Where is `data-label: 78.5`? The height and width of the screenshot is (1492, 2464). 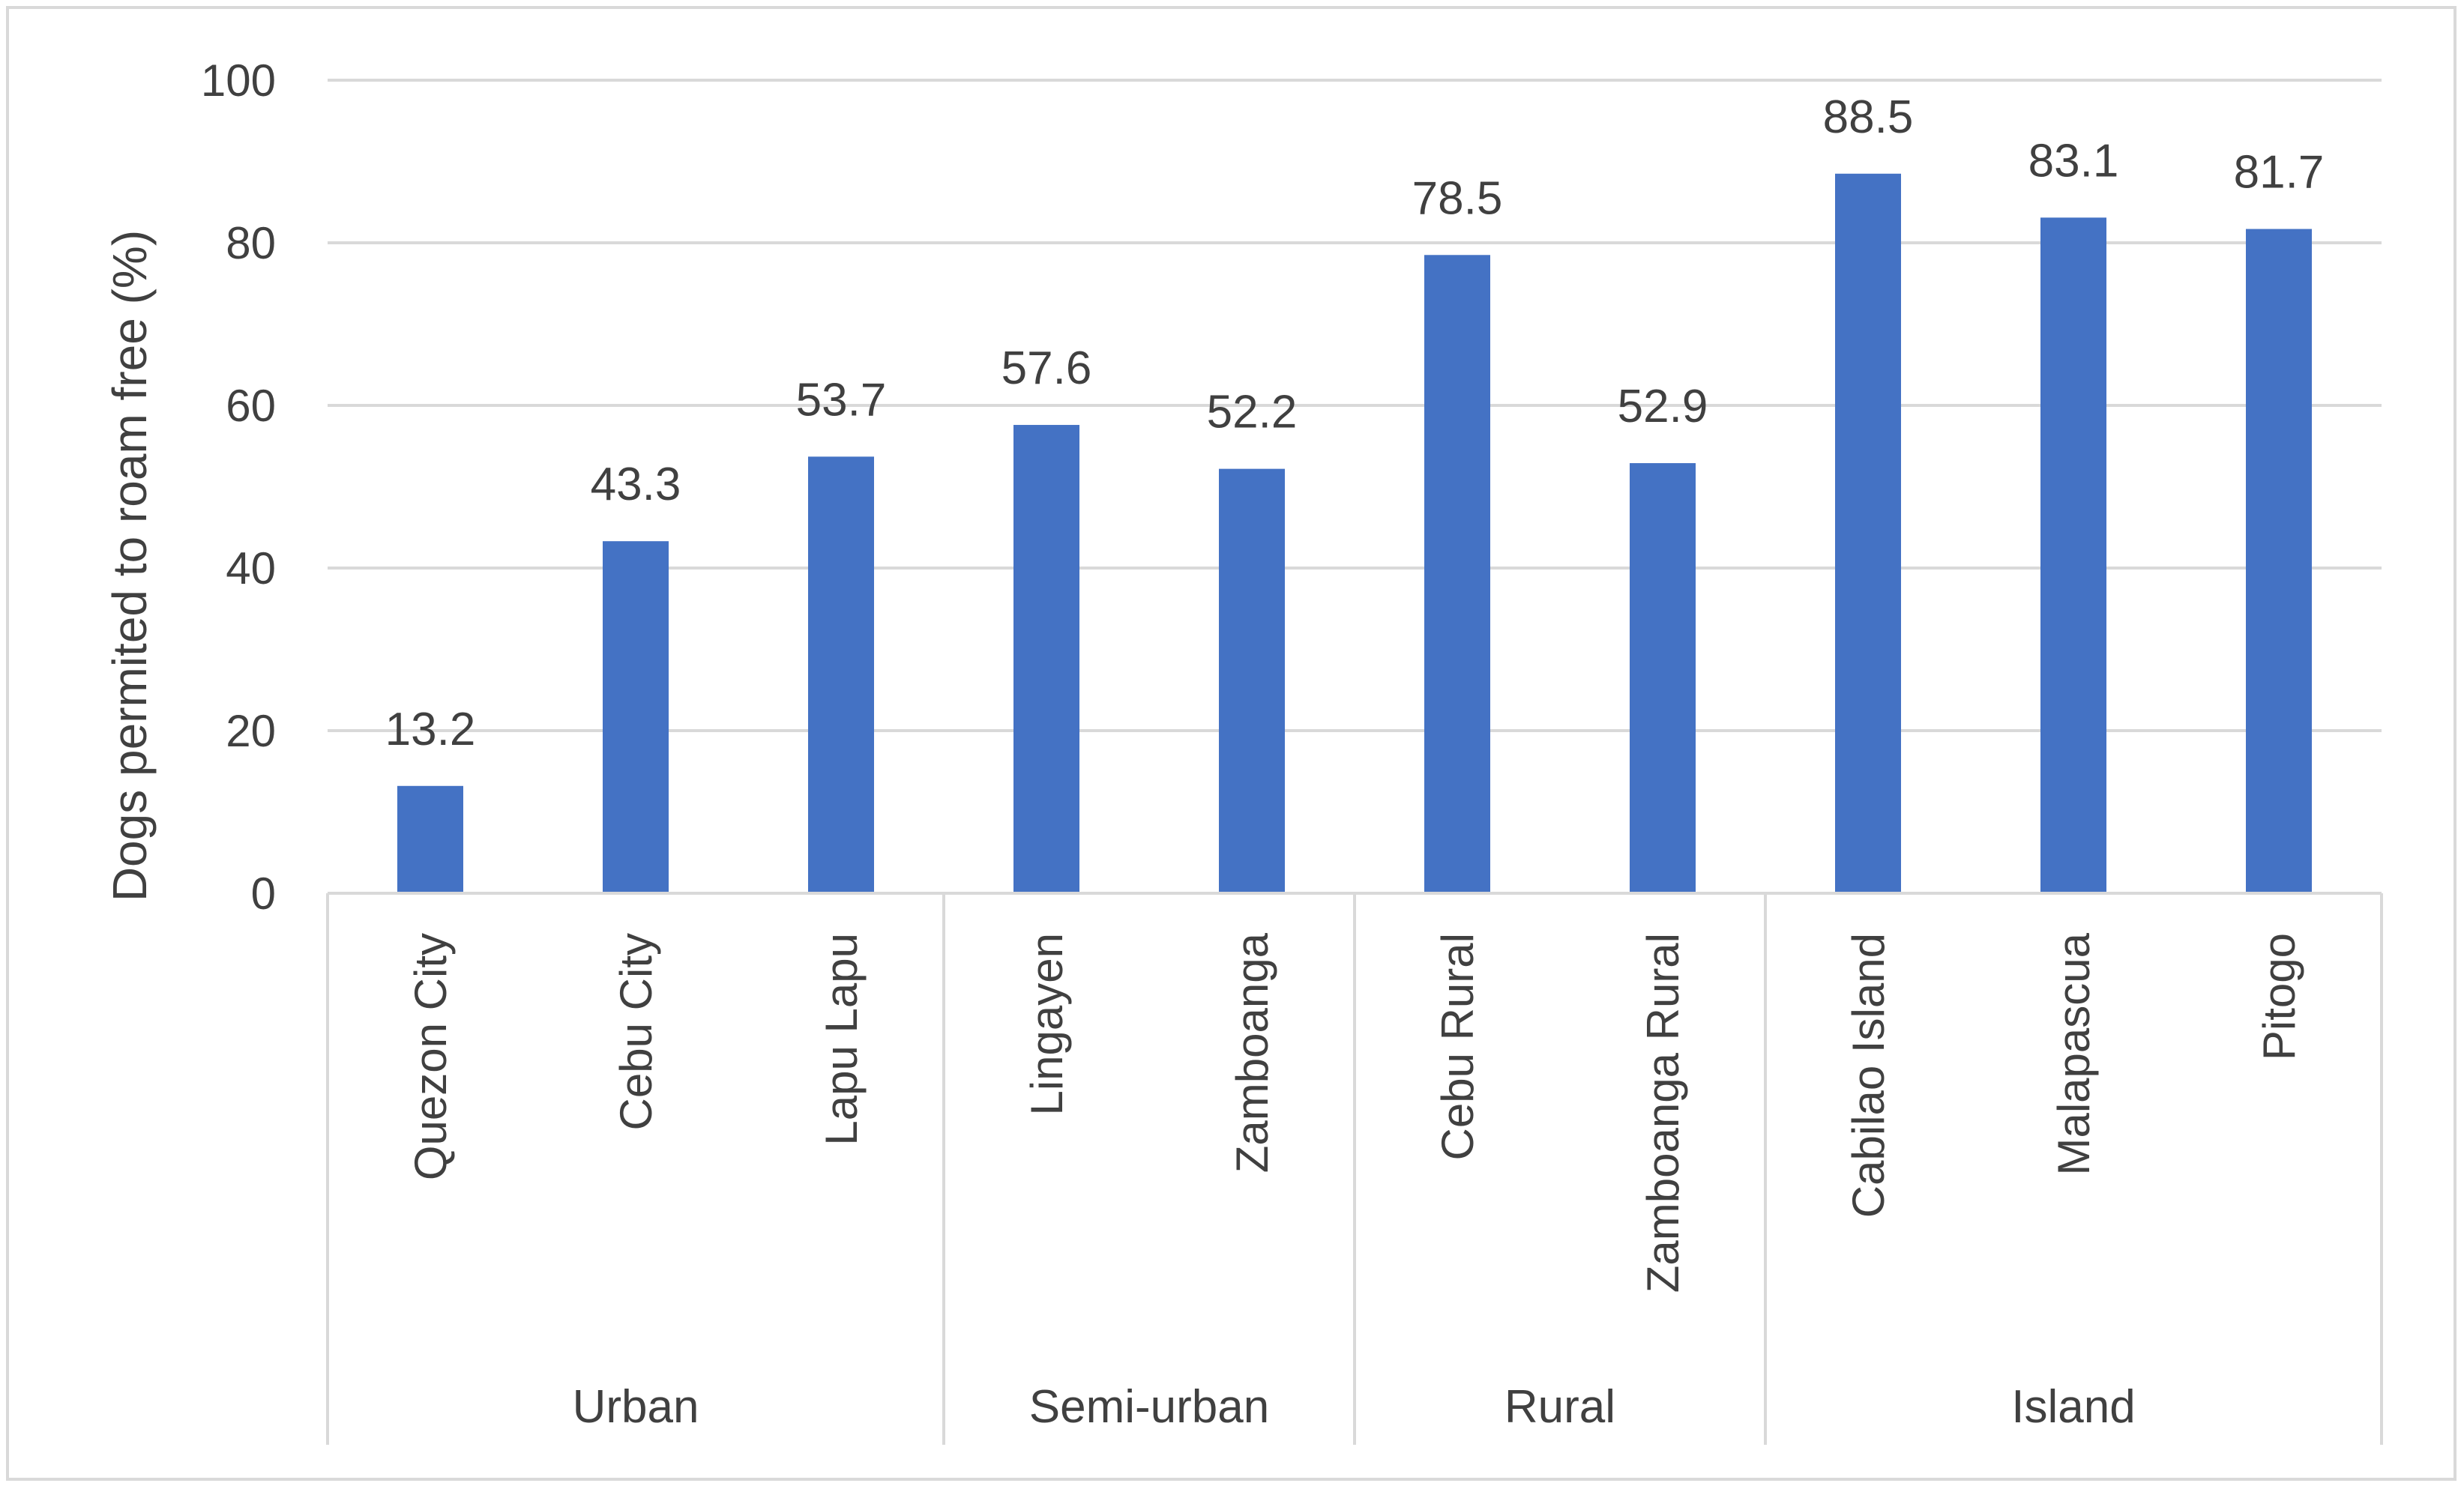
data-label: 78.5 is located at coordinates (1457, 198).